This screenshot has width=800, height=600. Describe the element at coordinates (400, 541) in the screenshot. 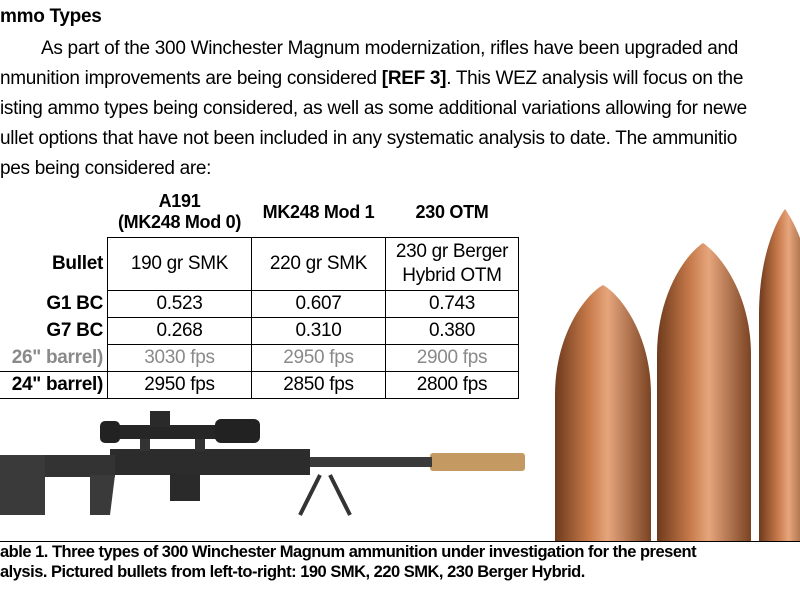

I see `caption-divider` at that location.